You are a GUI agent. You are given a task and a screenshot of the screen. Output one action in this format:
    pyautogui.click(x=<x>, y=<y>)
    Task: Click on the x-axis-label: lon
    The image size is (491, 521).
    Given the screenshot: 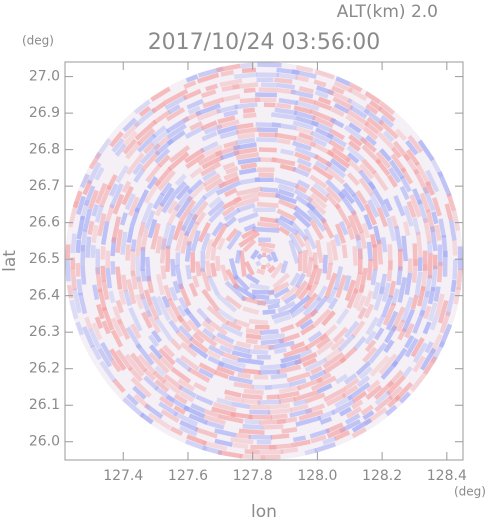 What is the action you would take?
    pyautogui.click(x=264, y=511)
    